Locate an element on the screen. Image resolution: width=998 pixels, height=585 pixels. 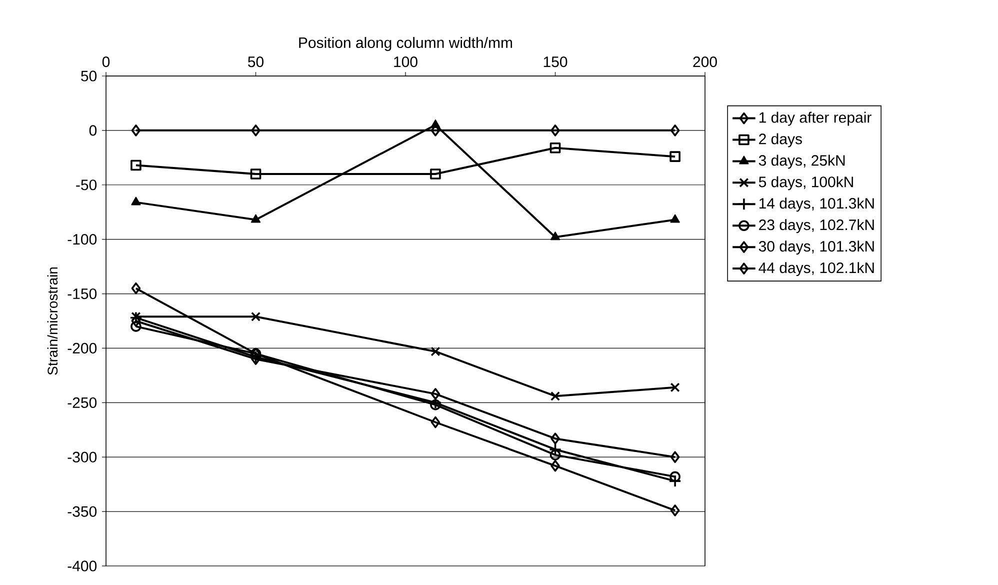
y-tick-label: -300 is located at coordinates (82, 457).